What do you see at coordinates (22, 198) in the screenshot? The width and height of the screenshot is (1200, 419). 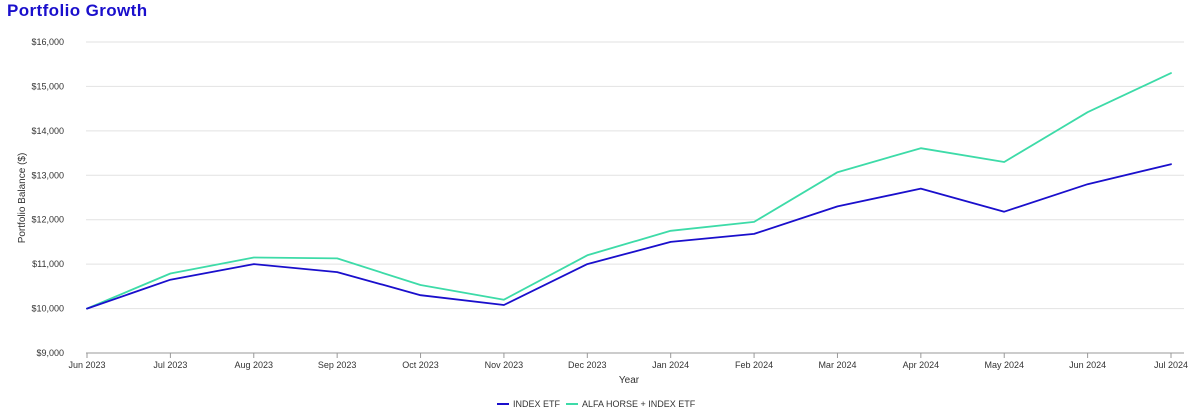 I see `y-axis-title: Portfolio Balance ($)` at bounding box center [22, 198].